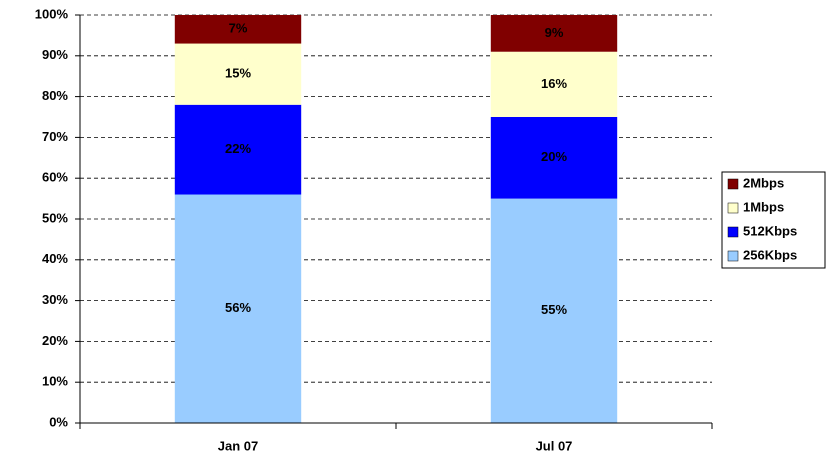 Image resolution: width=837 pixels, height=462 pixels. I want to click on data-label: 9%, so click(554, 32).